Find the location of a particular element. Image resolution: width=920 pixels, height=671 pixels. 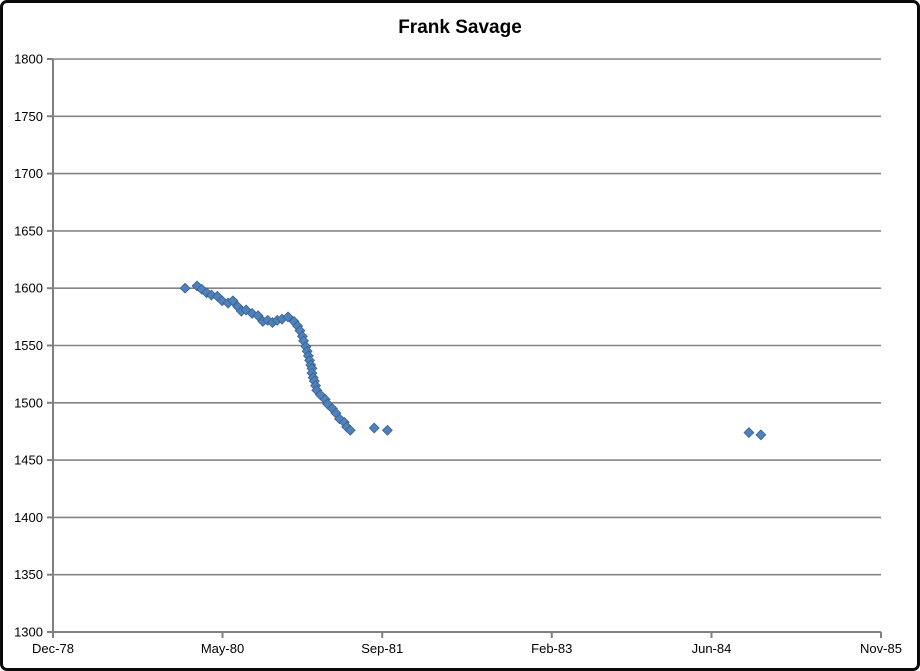

y-axis-tick-label: 1750 is located at coordinates (28, 116).